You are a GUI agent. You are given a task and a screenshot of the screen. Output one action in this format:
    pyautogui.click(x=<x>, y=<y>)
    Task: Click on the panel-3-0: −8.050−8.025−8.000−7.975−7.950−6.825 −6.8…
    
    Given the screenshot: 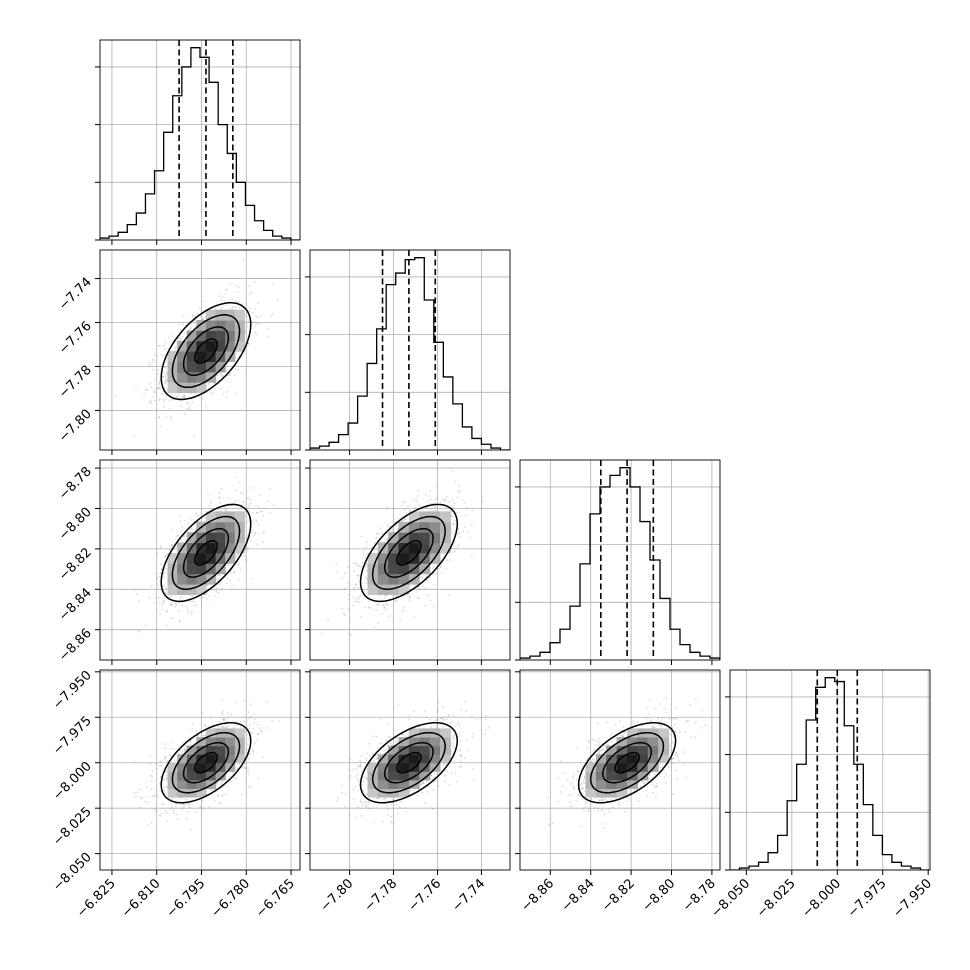 What is the action you would take?
    pyautogui.click(x=175, y=794)
    